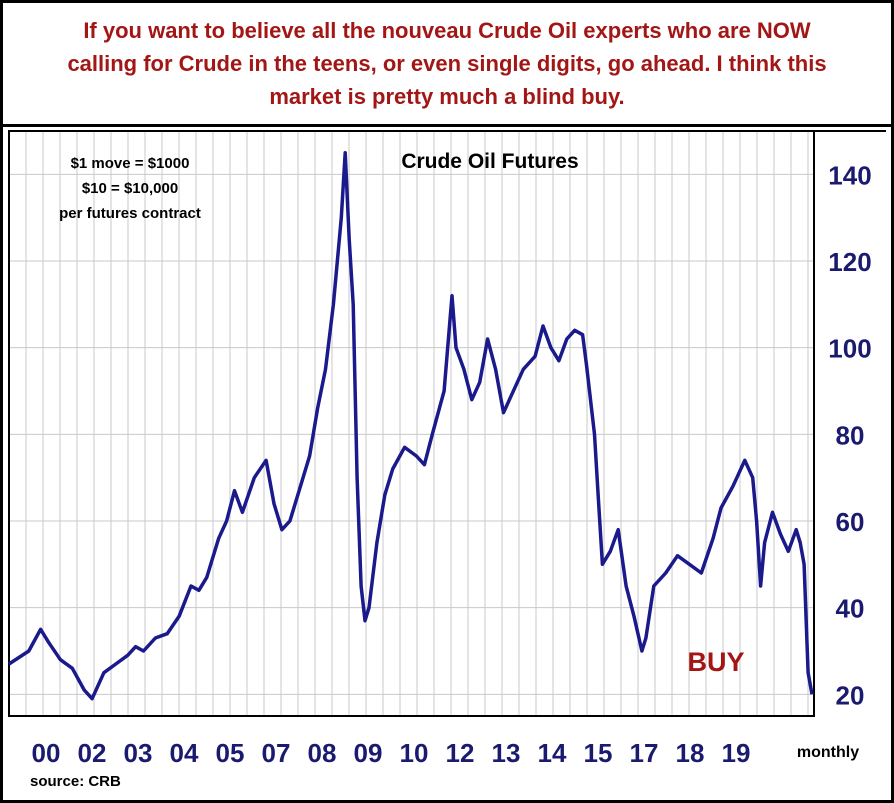 Image resolution: width=894 pixels, height=803 pixels. I want to click on x-tick-label: 02, so click(92, 753).